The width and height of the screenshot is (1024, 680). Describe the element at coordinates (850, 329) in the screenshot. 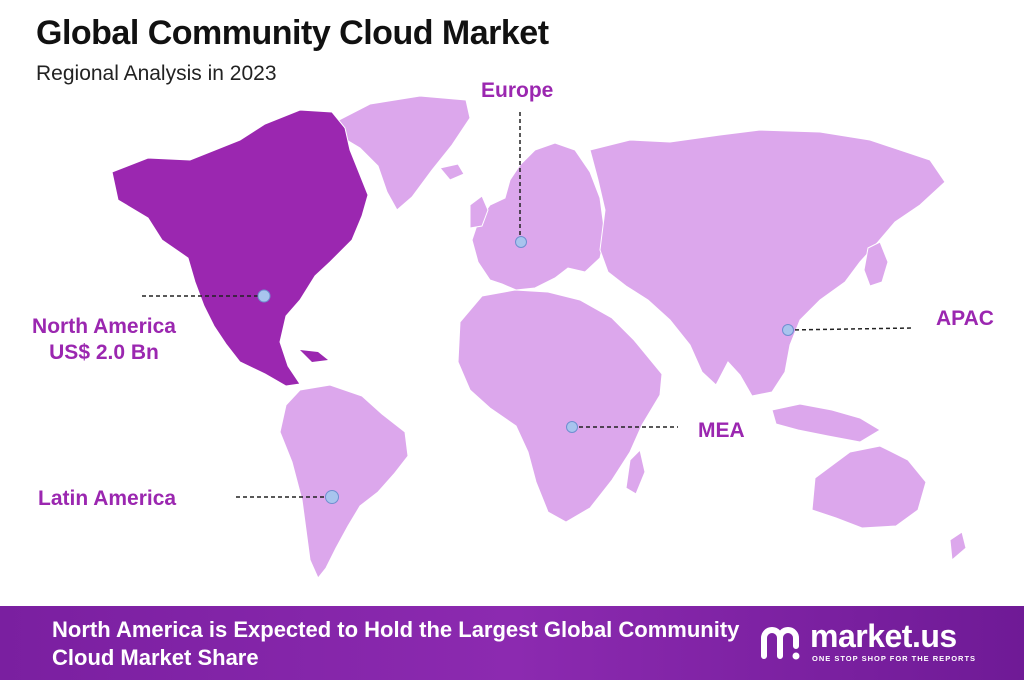

I see `leader-line-apac` at that location.